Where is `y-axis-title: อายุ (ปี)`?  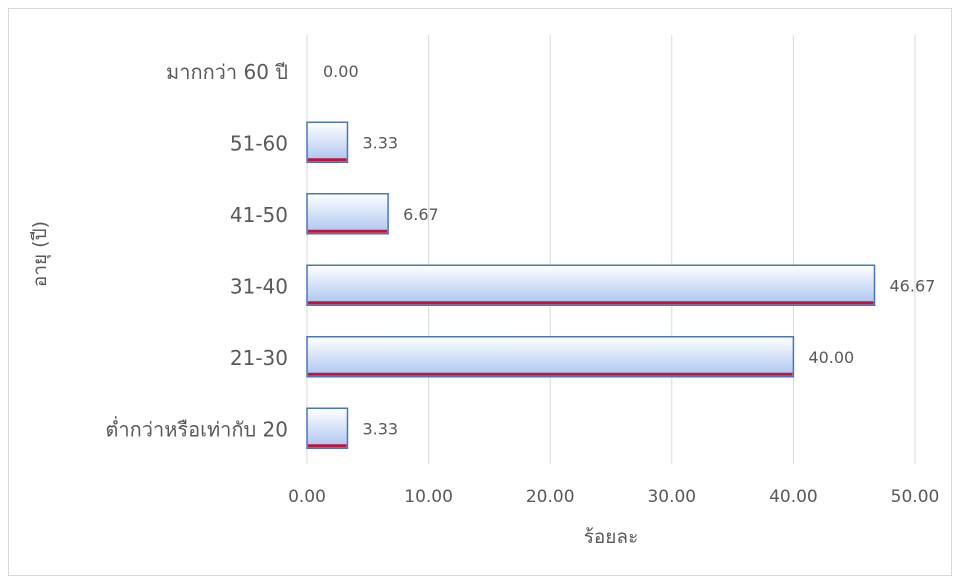 y-axis-title: อายุ (ปี) is located at coordinates (40, 254).